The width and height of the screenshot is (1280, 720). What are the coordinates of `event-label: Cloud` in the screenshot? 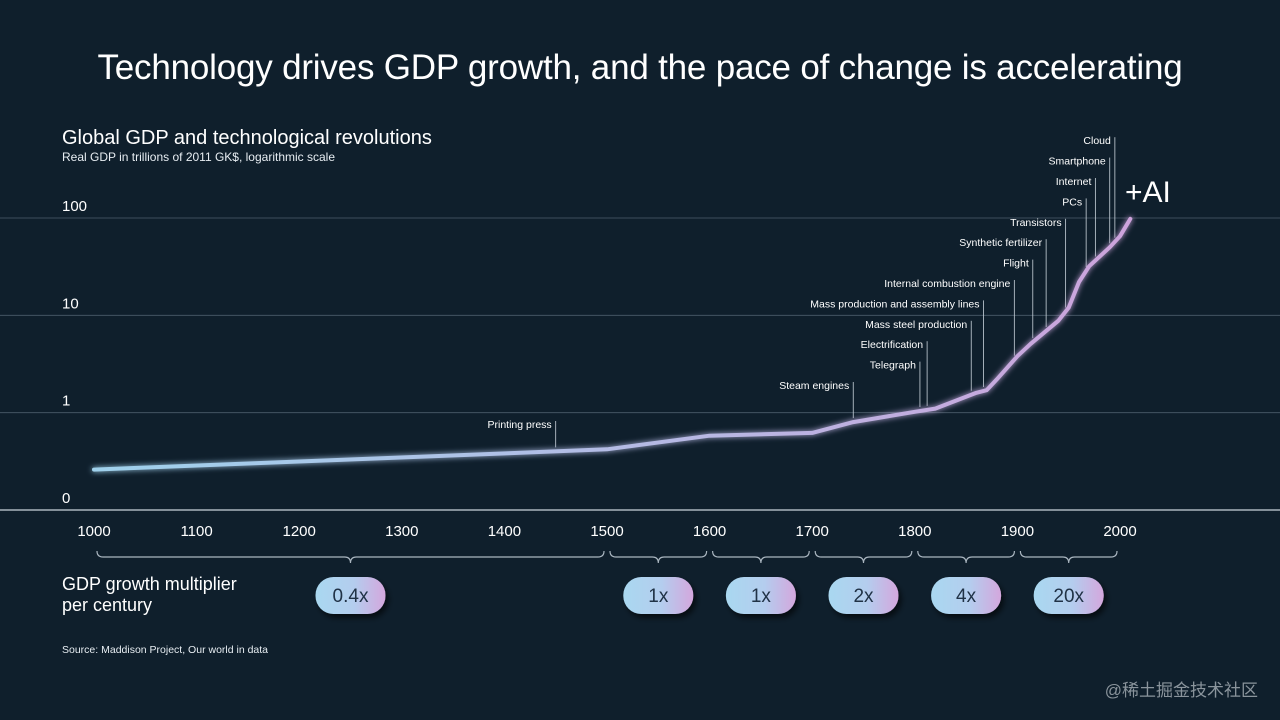 It's located at (1097, 141).